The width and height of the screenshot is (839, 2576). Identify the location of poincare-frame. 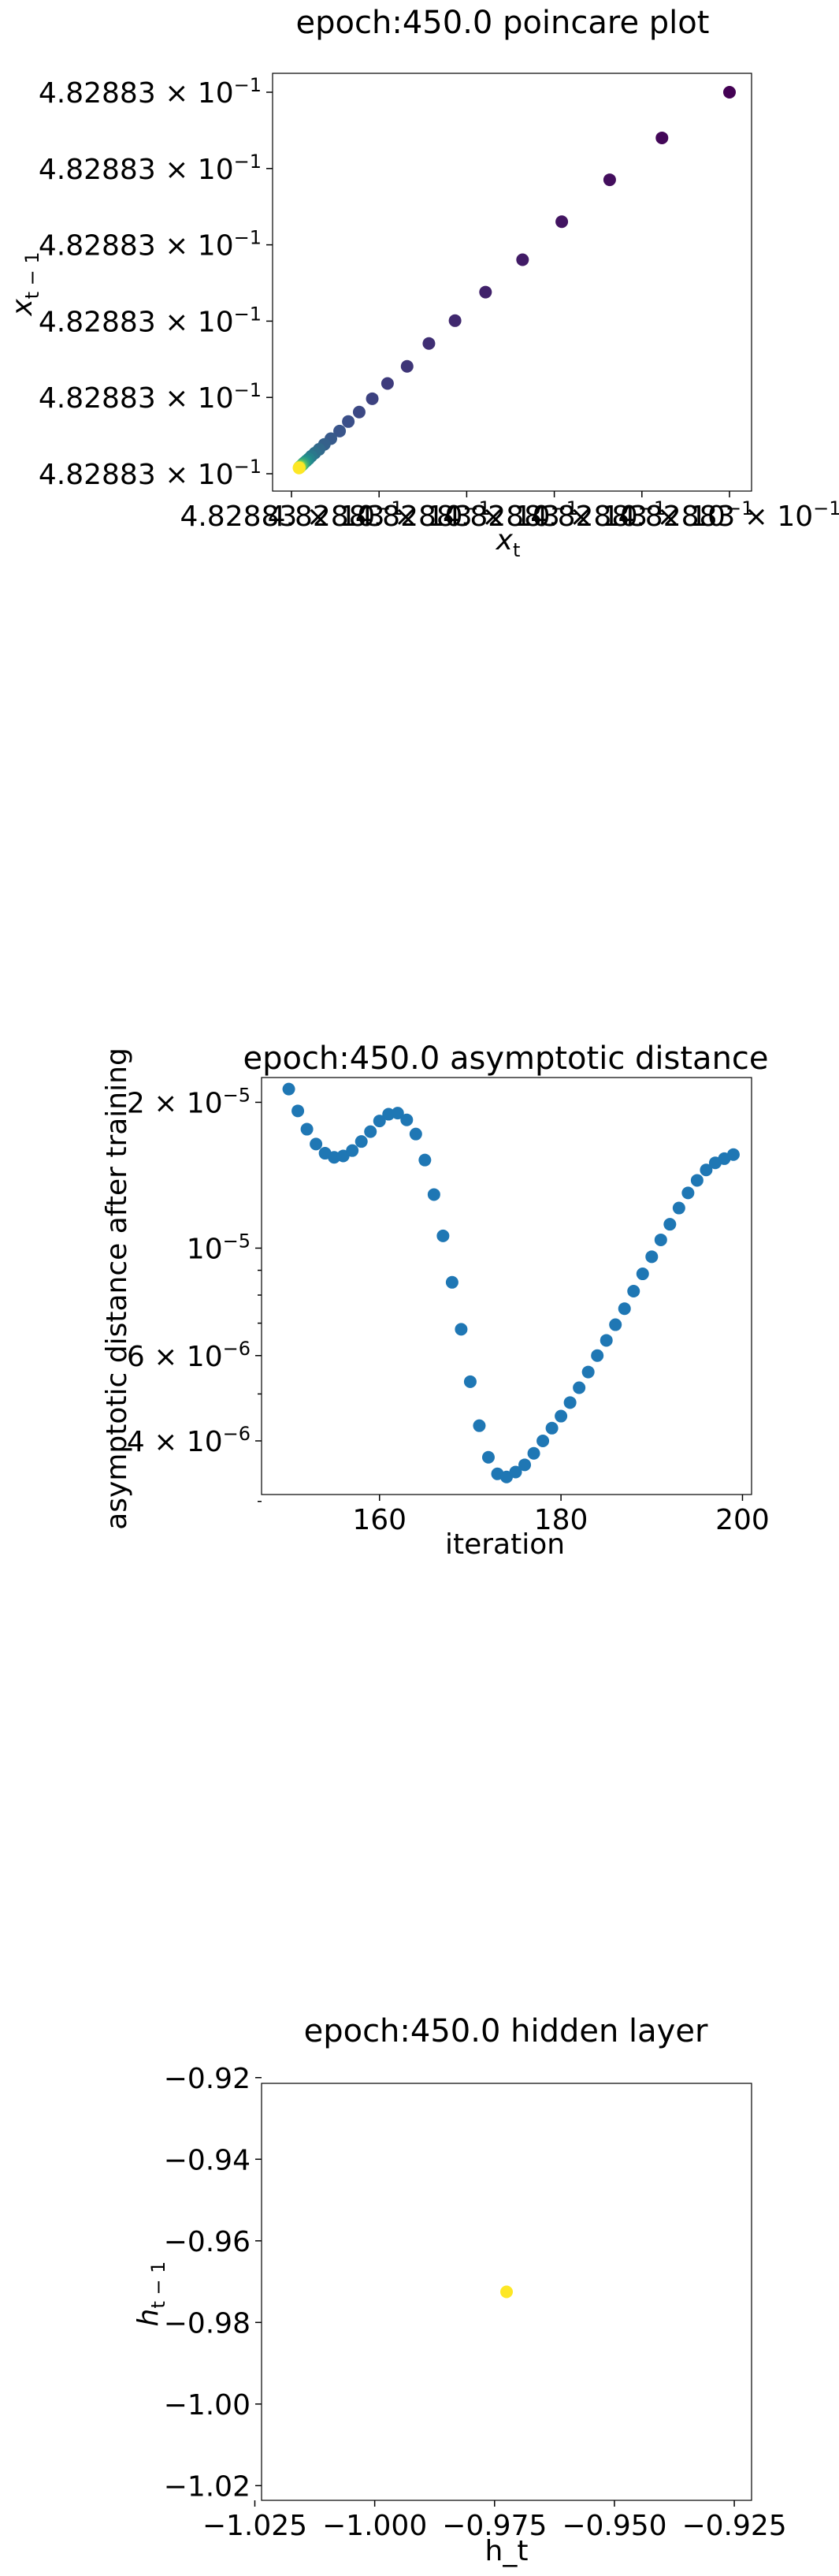
(512, 282).